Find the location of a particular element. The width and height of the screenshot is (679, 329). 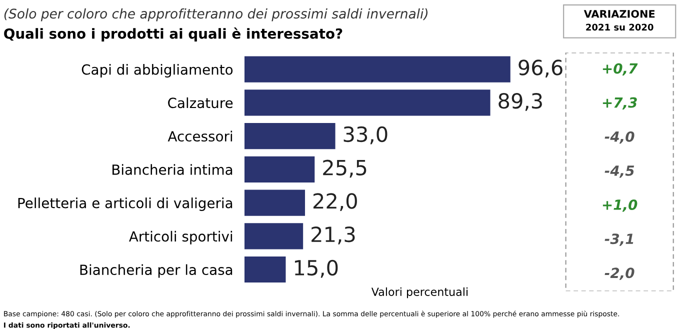

y-tick-label: Articoli sportivi is located at coordinates (180, 237).